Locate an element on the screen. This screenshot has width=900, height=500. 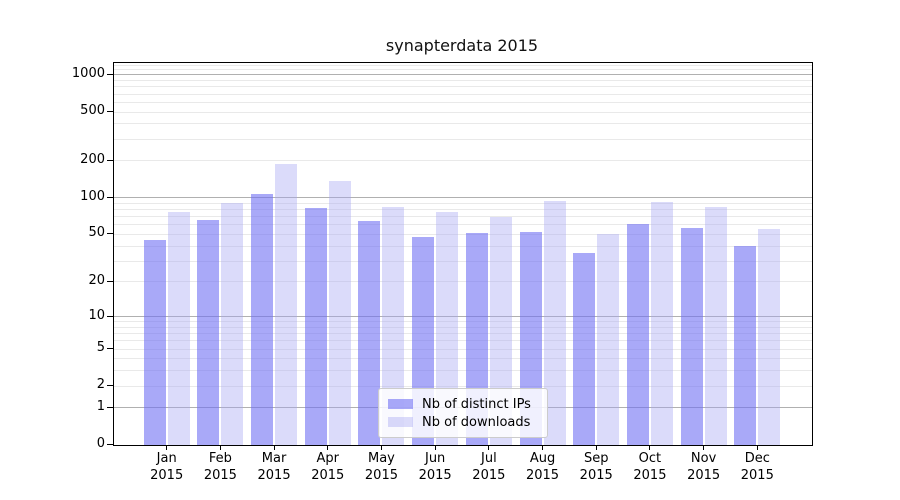
legend-label-downloads: Nb of downloads is located at coordinates (476, 422).